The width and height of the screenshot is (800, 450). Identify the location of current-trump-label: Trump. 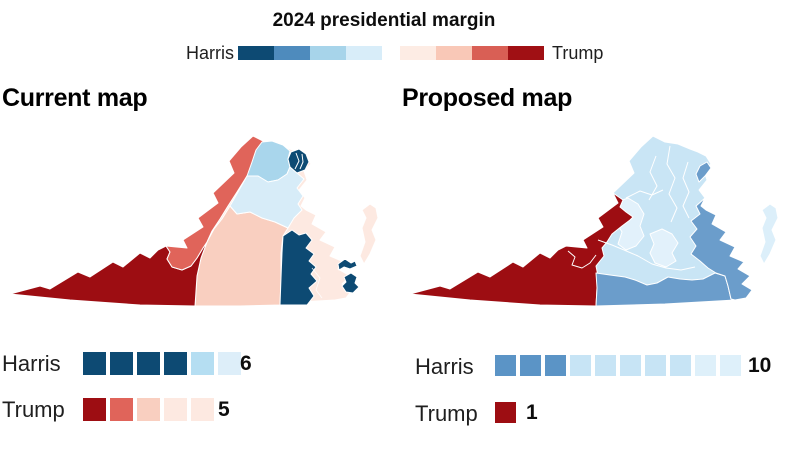
(33, 409).